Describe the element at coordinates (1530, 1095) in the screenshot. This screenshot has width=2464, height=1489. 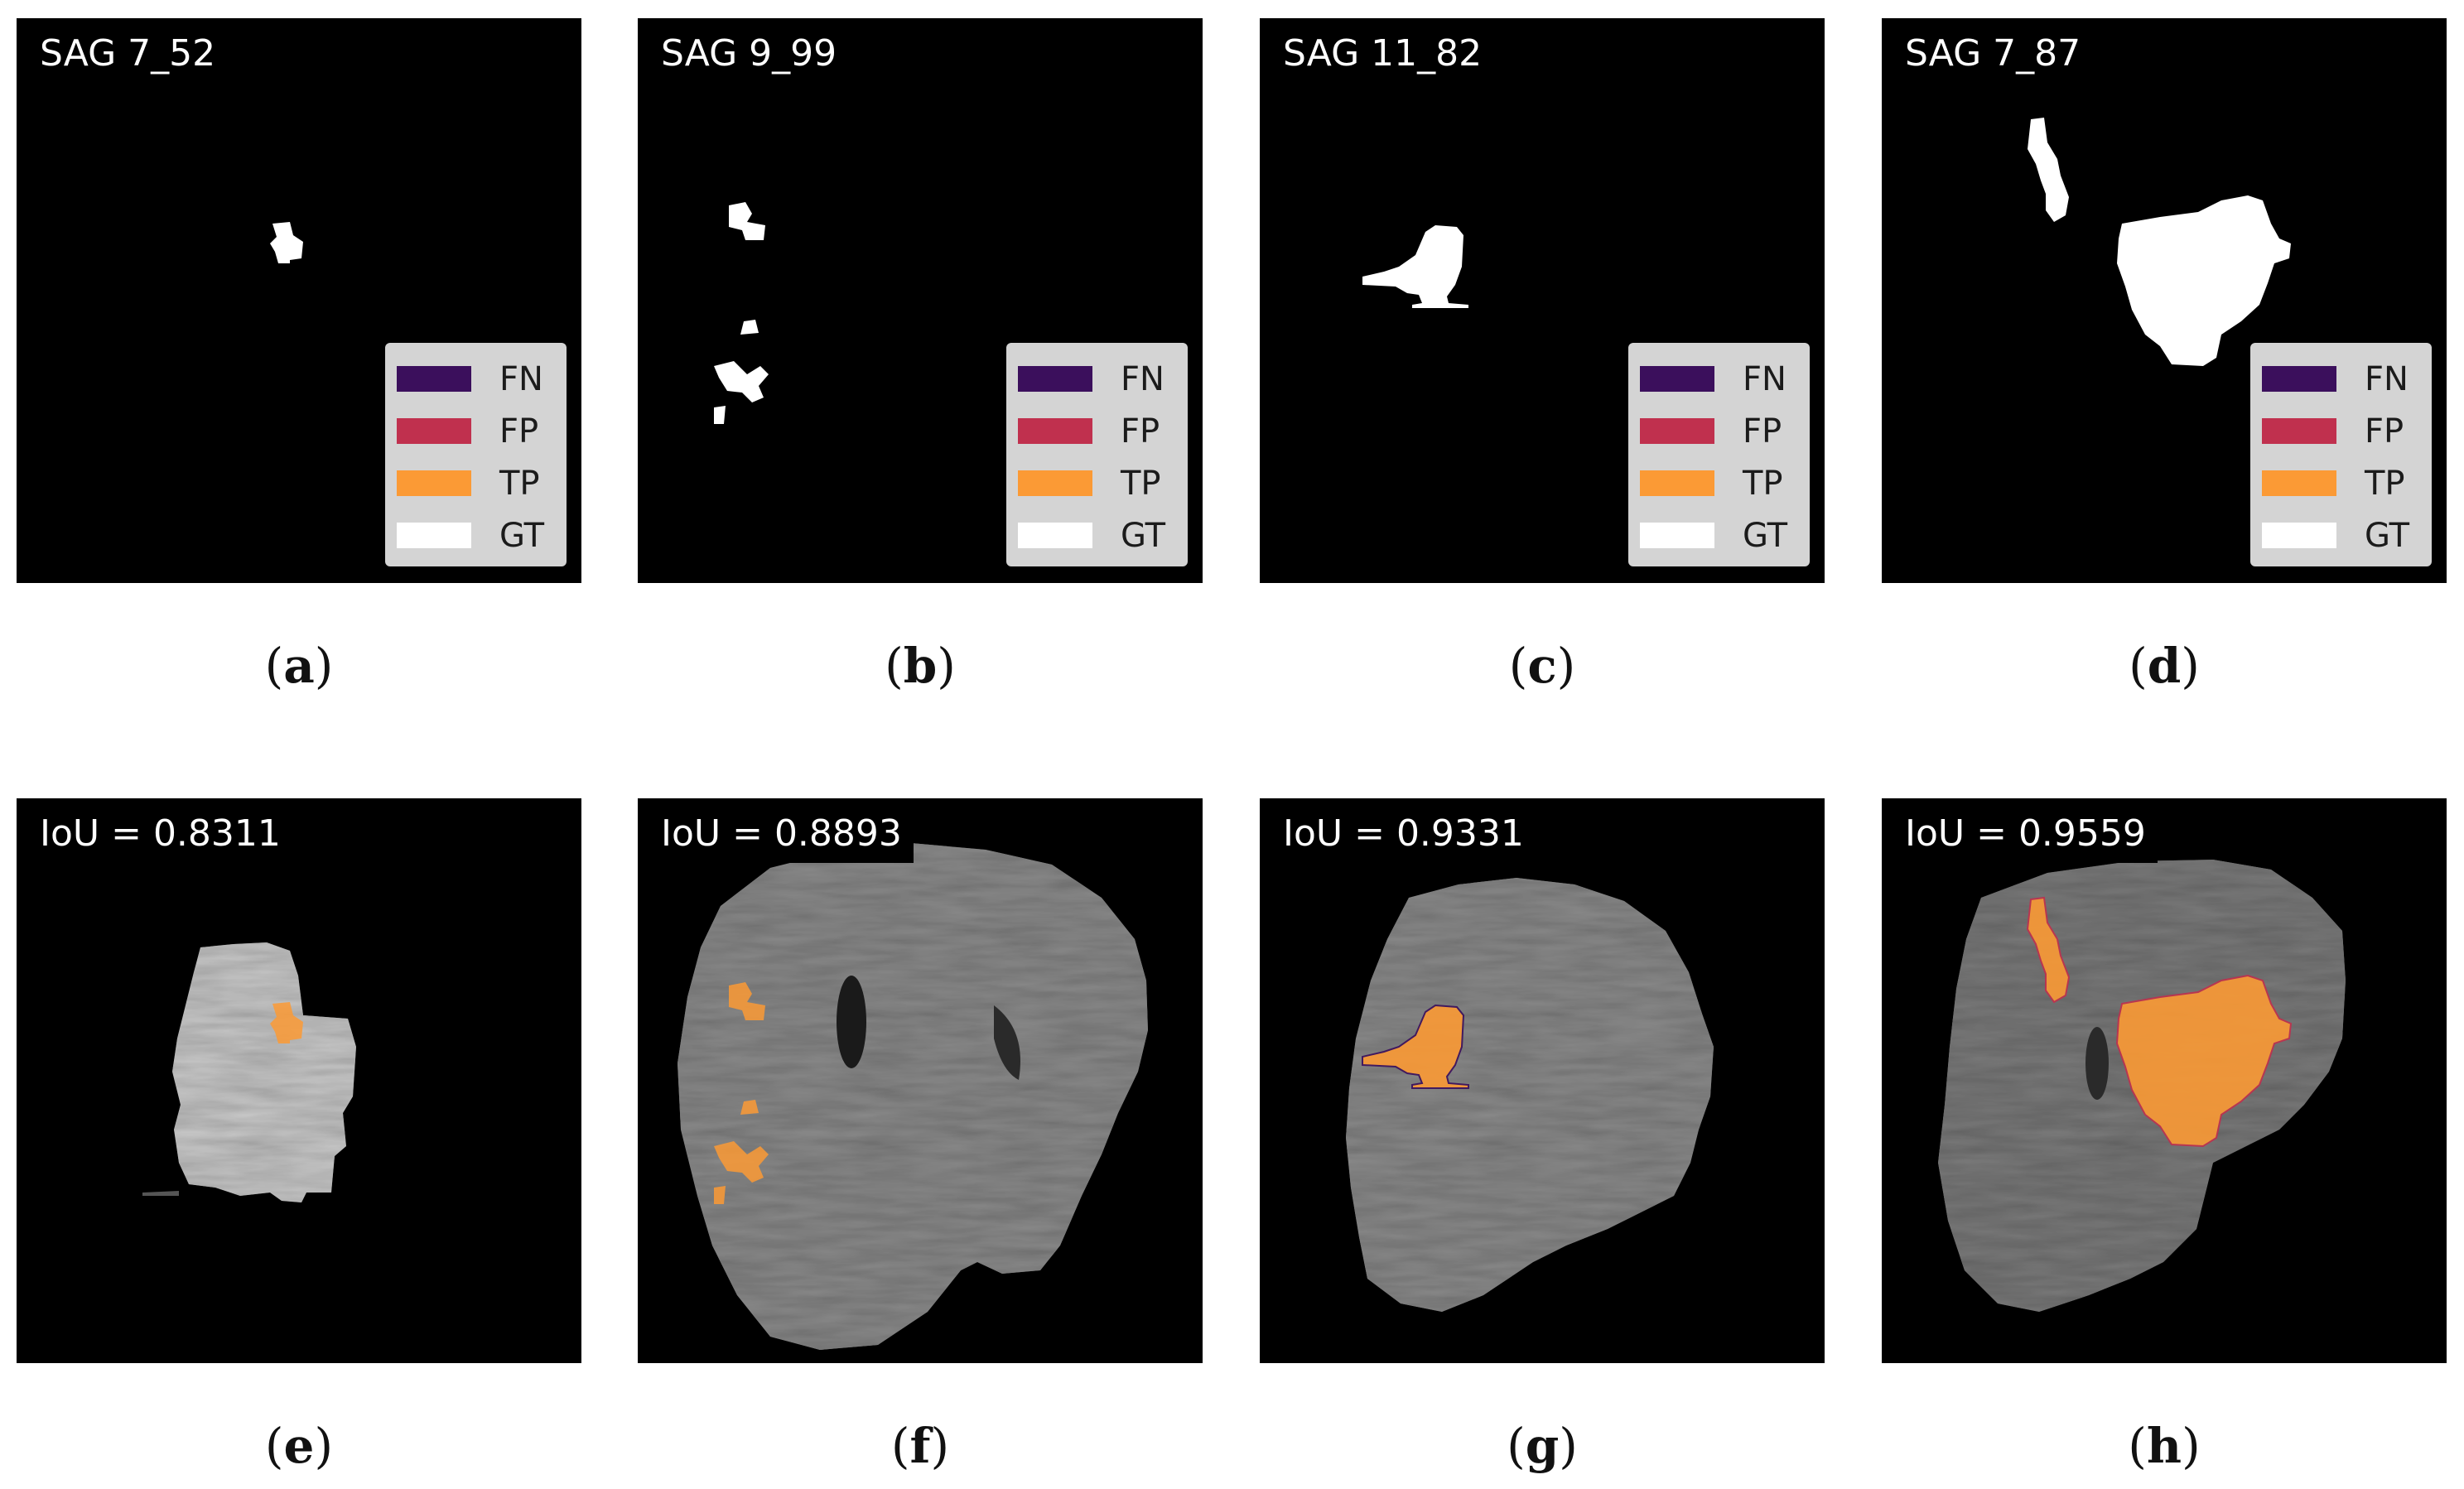
I see `mri-slice-g` at that location.